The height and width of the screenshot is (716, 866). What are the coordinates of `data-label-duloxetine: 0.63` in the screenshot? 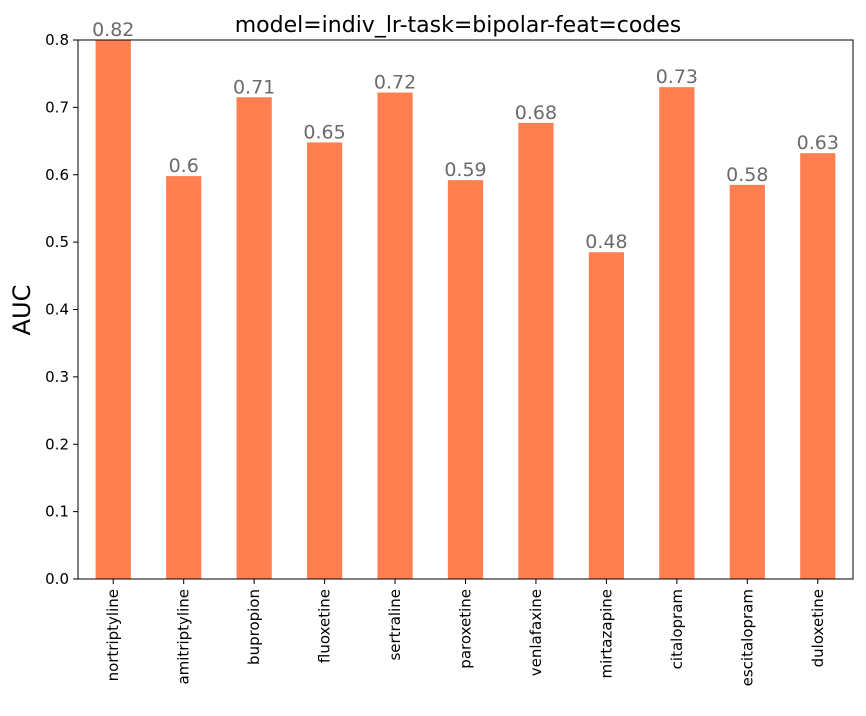 It's located at (818, 143).